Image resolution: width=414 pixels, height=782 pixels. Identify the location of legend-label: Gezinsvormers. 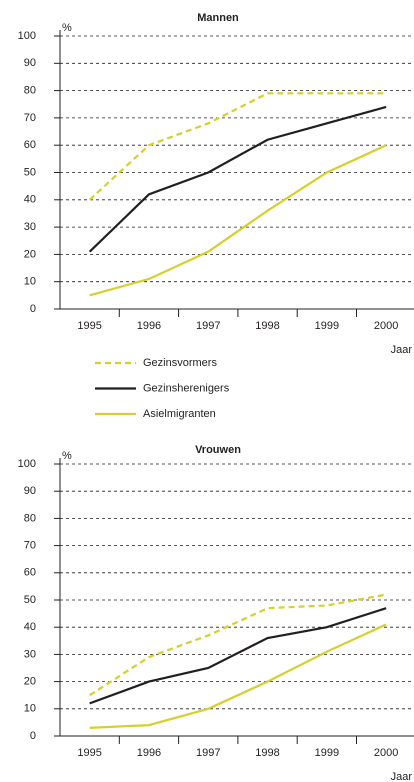
(180, 363).